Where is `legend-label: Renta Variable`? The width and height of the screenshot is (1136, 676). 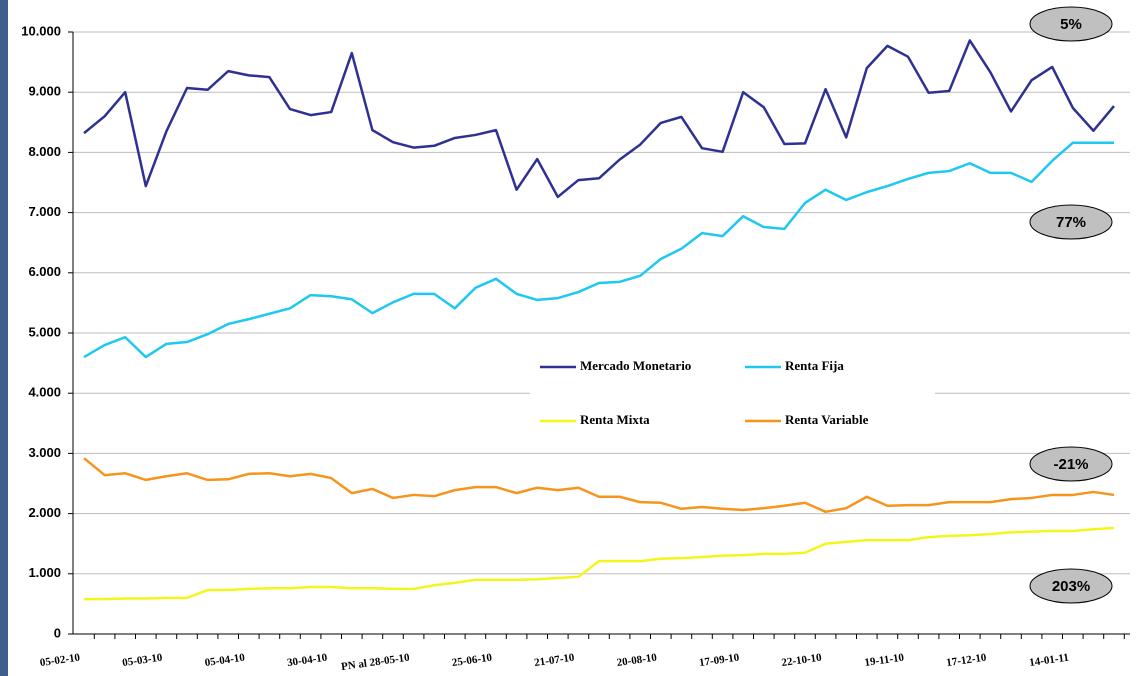
legend-label: Renta Variable is located at coordinates (827, 419).